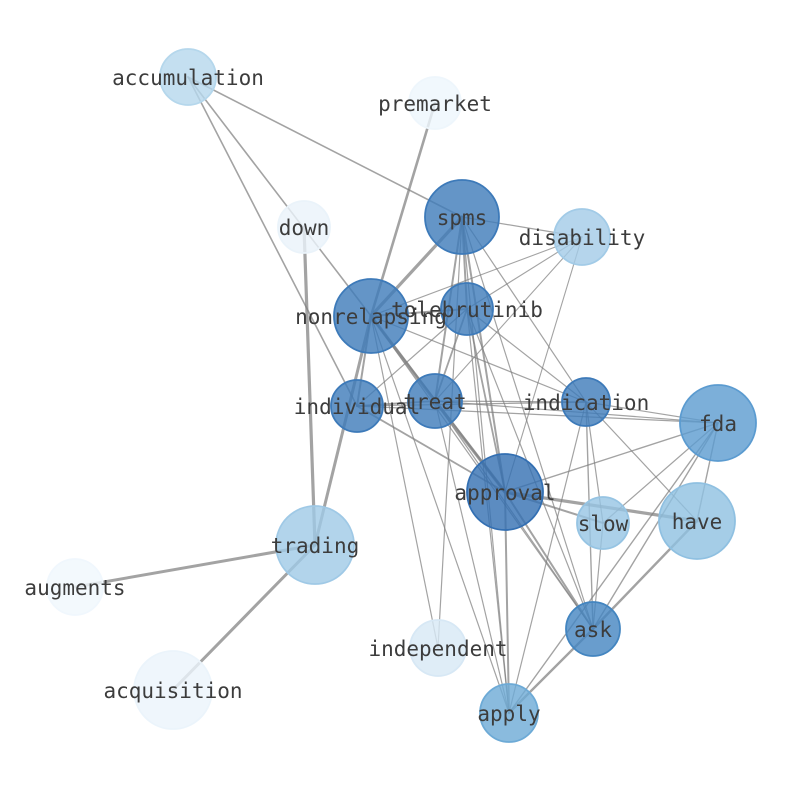 The height and width of the screenshot is (790, 794). I want to click on node-label-augments: augments, so click(74, 588).